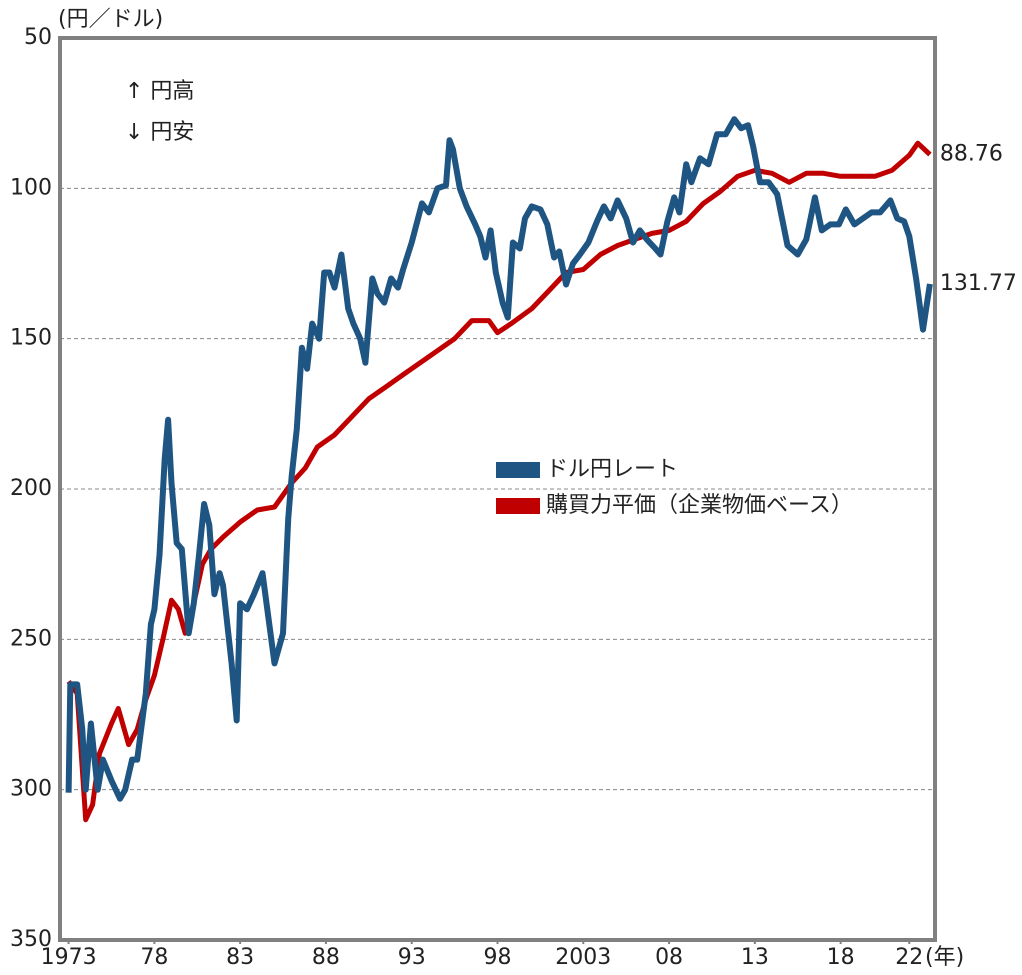 The image size is (1022, 975). I want to click on annotation: ↓ 円安, so click(159, 132).